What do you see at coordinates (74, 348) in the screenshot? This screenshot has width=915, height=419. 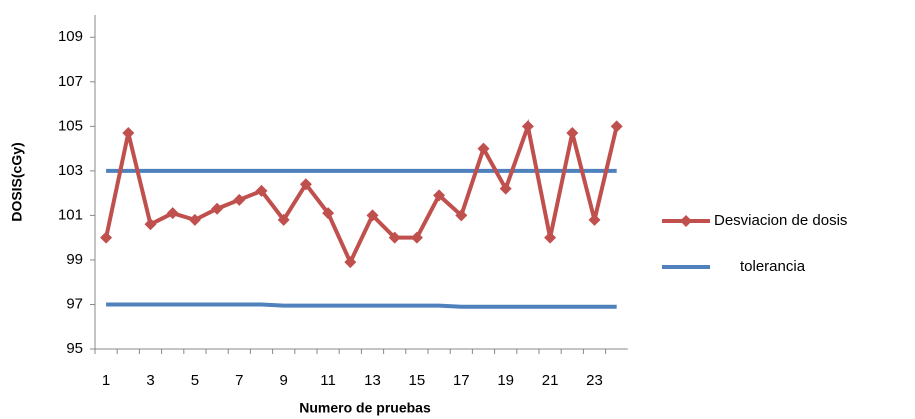 I see `y-tick-label: 95` at bounding box center [74, 348].